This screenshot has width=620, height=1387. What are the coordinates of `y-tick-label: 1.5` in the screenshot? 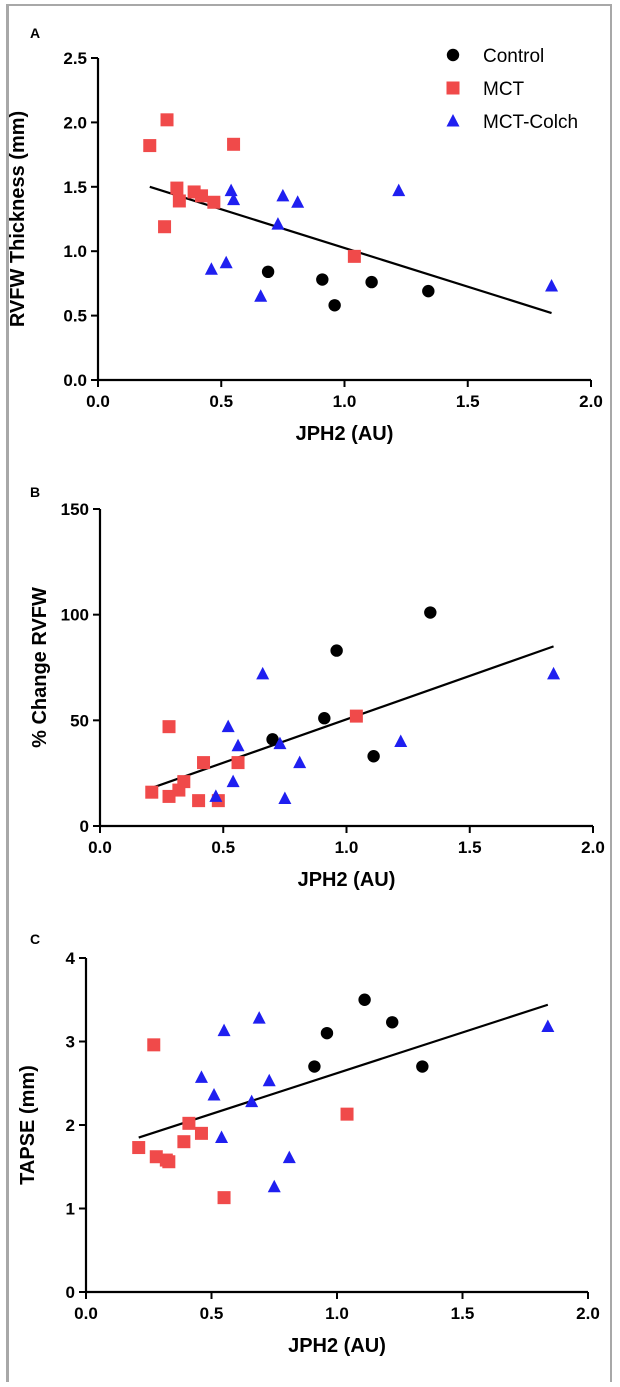 It's located at (75, 187).